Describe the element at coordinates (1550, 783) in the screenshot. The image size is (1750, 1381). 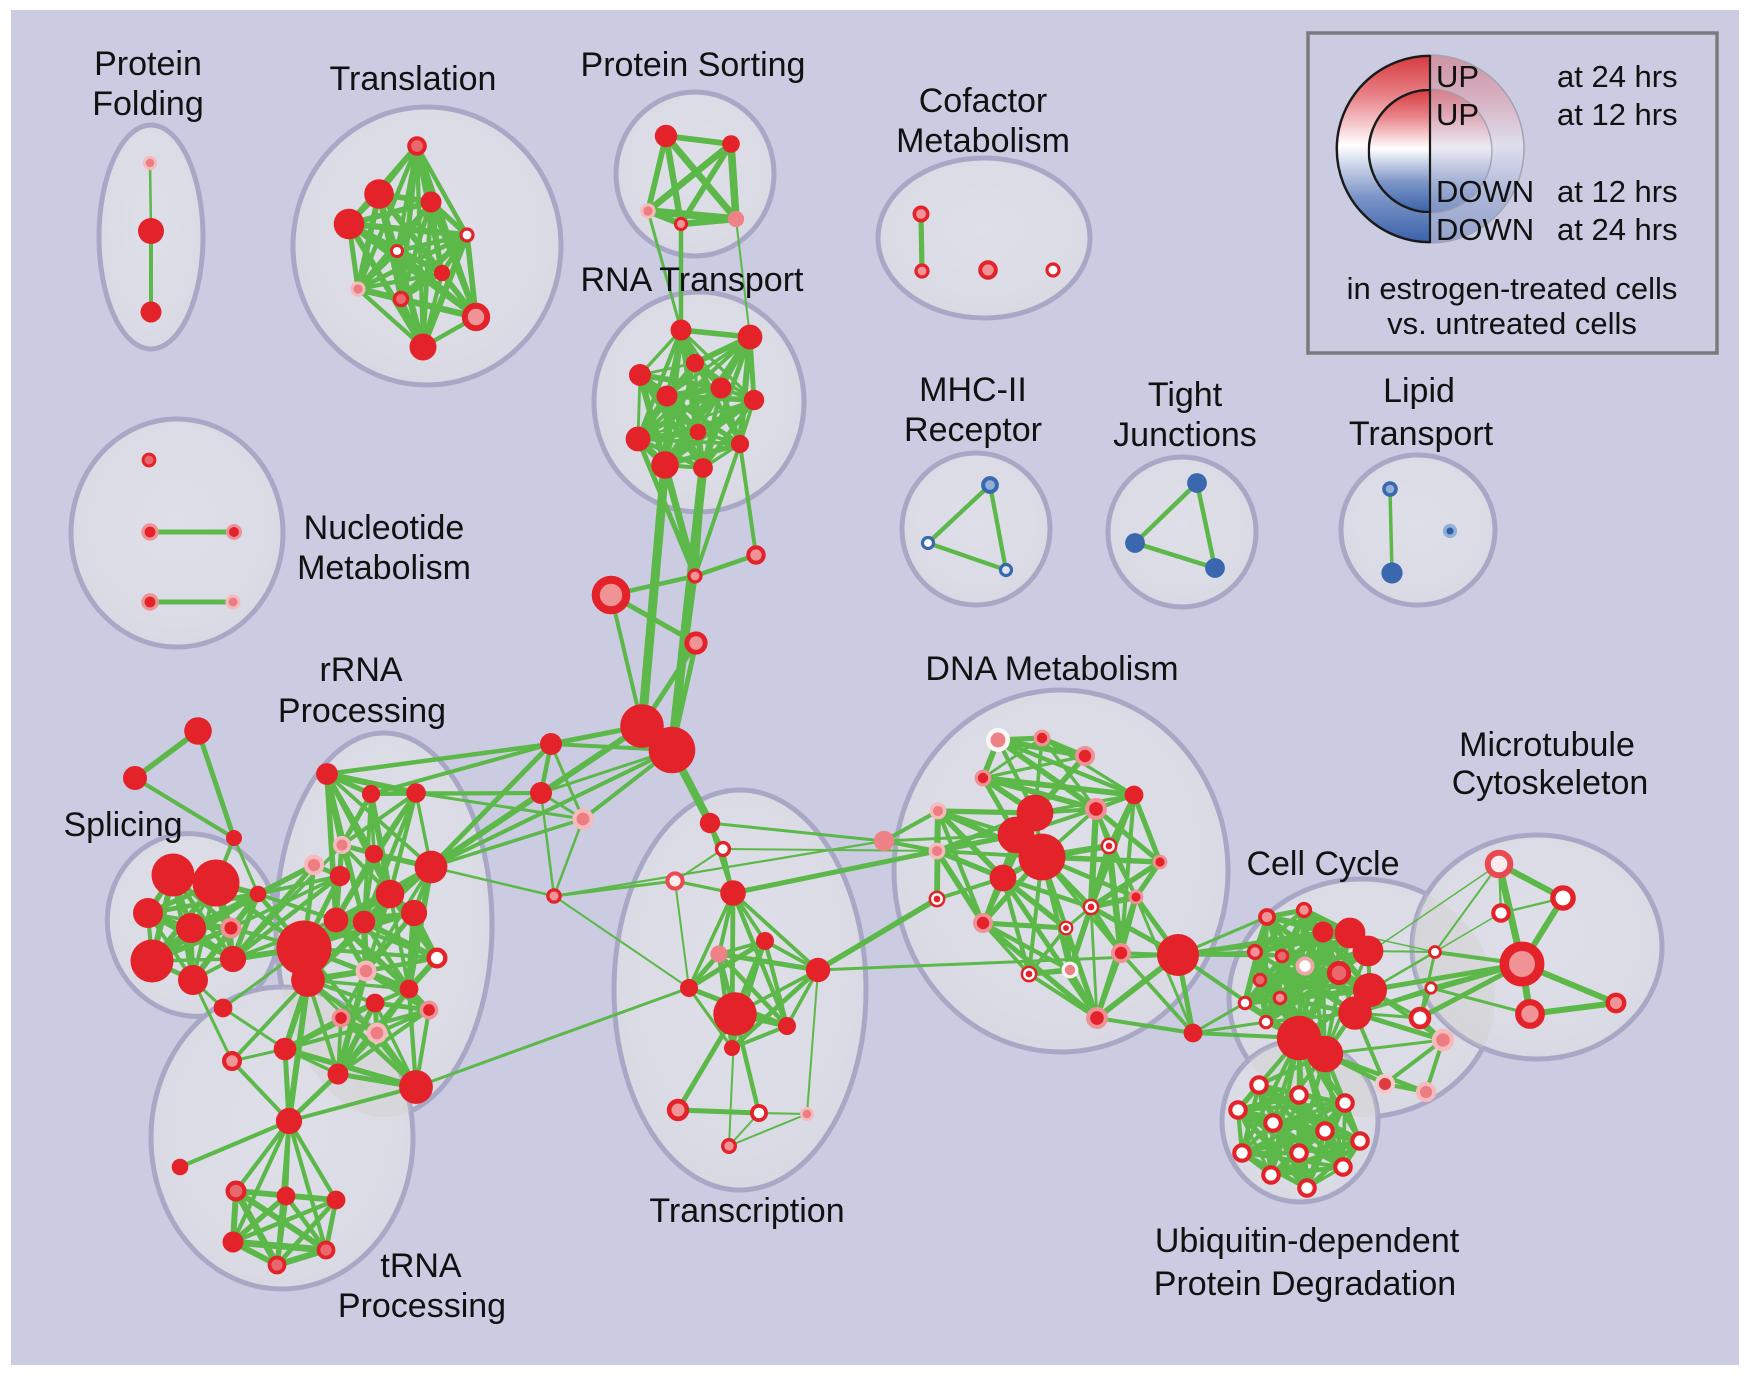
I see `svg-text: Cytoskeleton` at that location.